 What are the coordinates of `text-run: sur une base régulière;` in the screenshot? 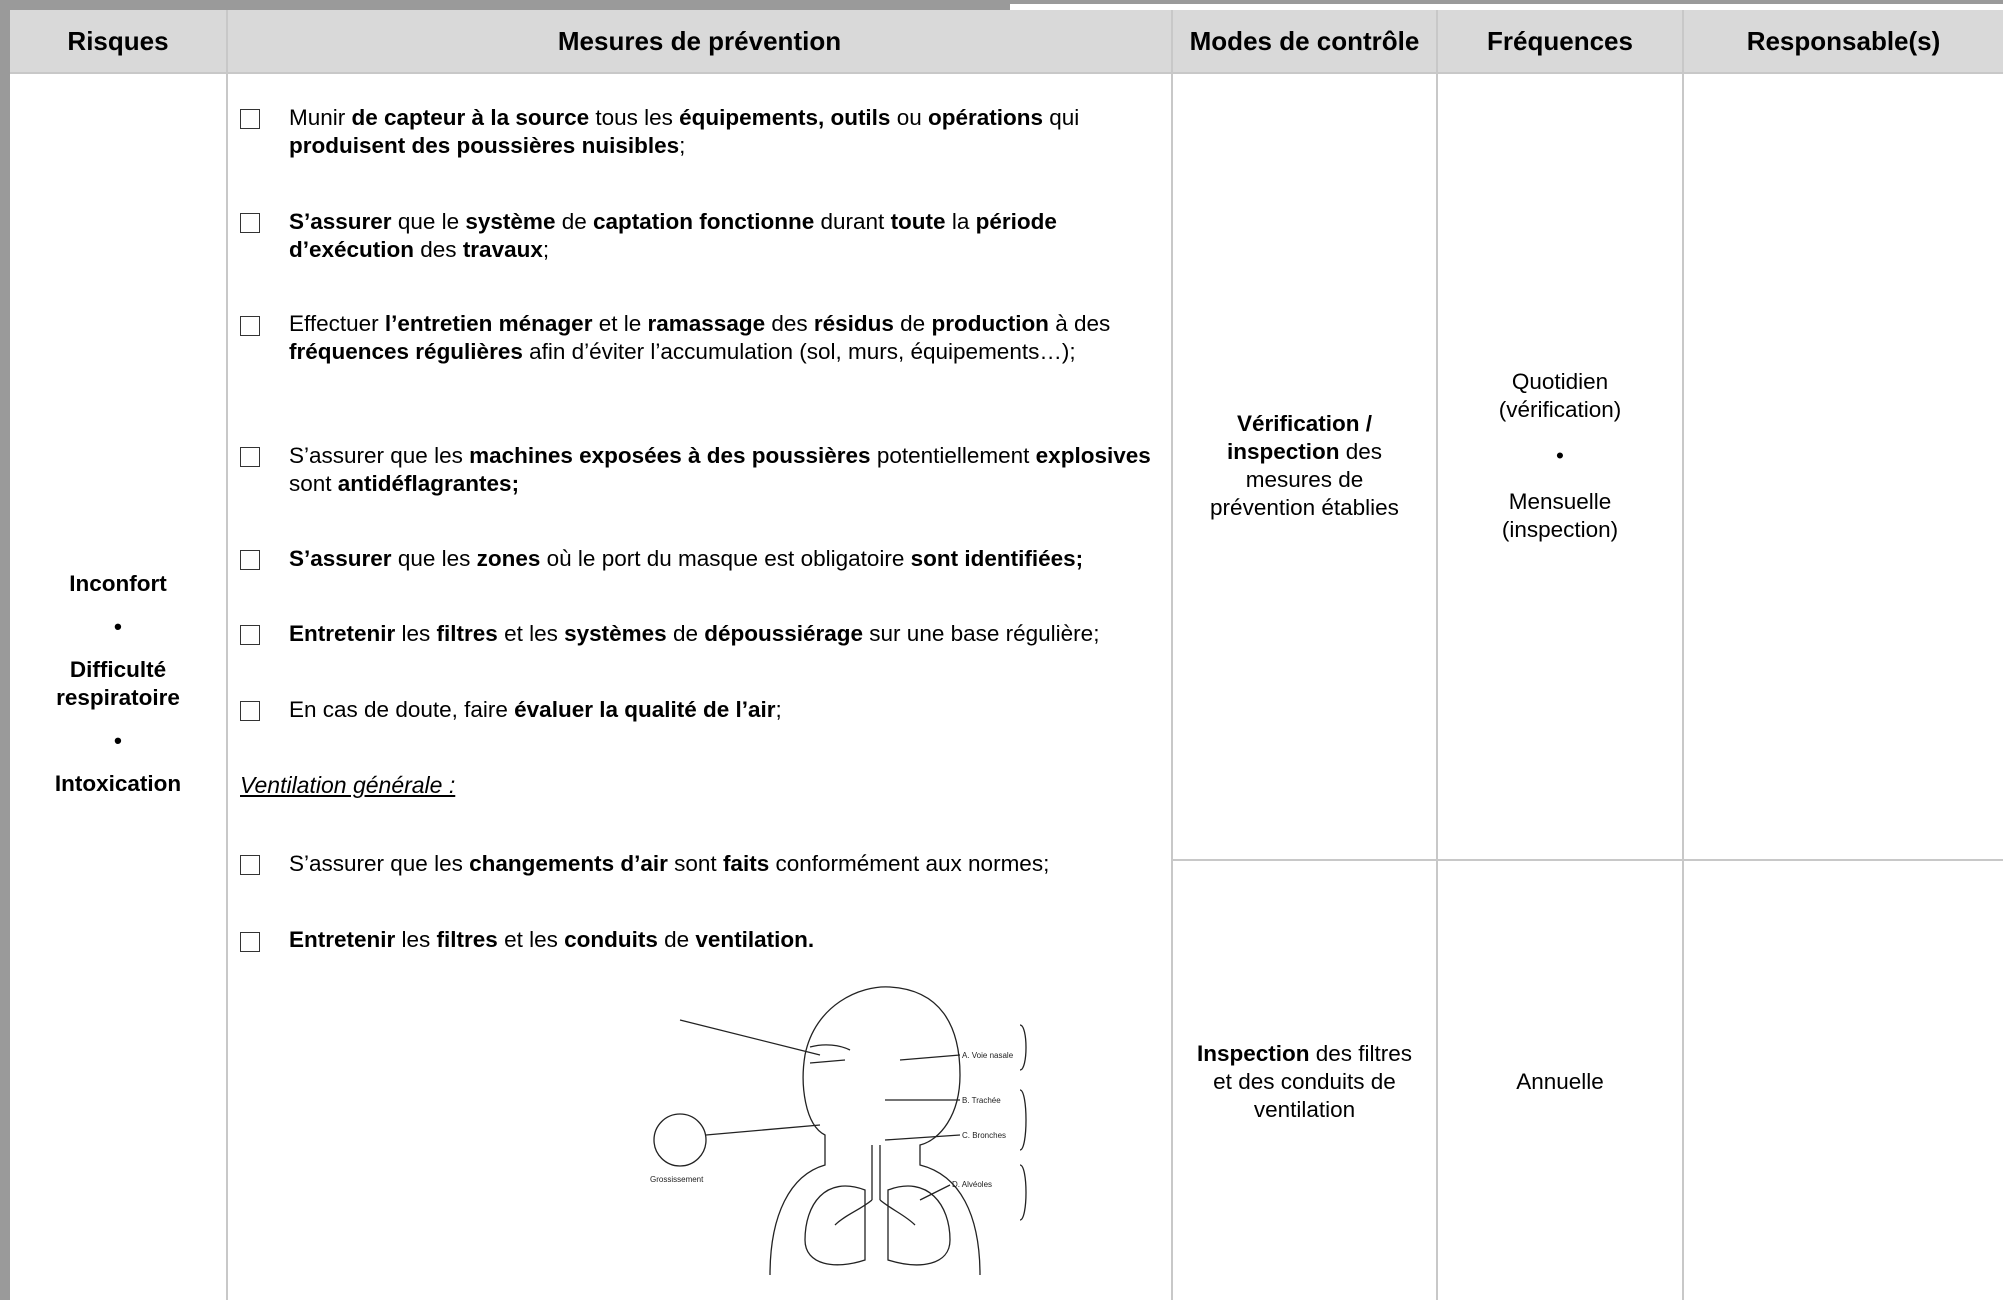 It's located at (981, 633).